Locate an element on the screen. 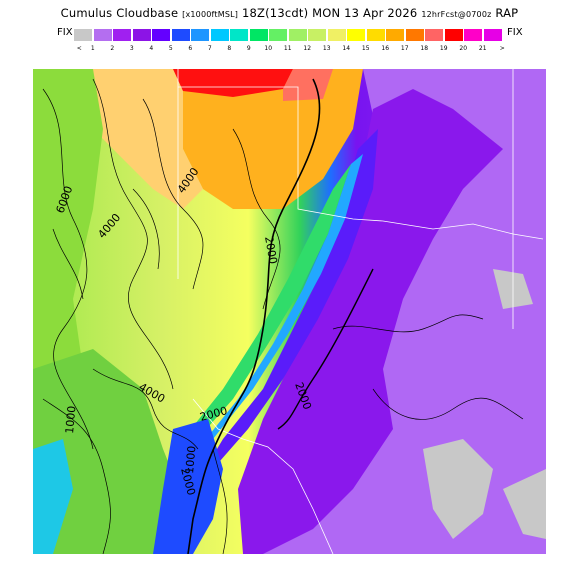  scale-label: 4 is located at coordinates (151, 48).